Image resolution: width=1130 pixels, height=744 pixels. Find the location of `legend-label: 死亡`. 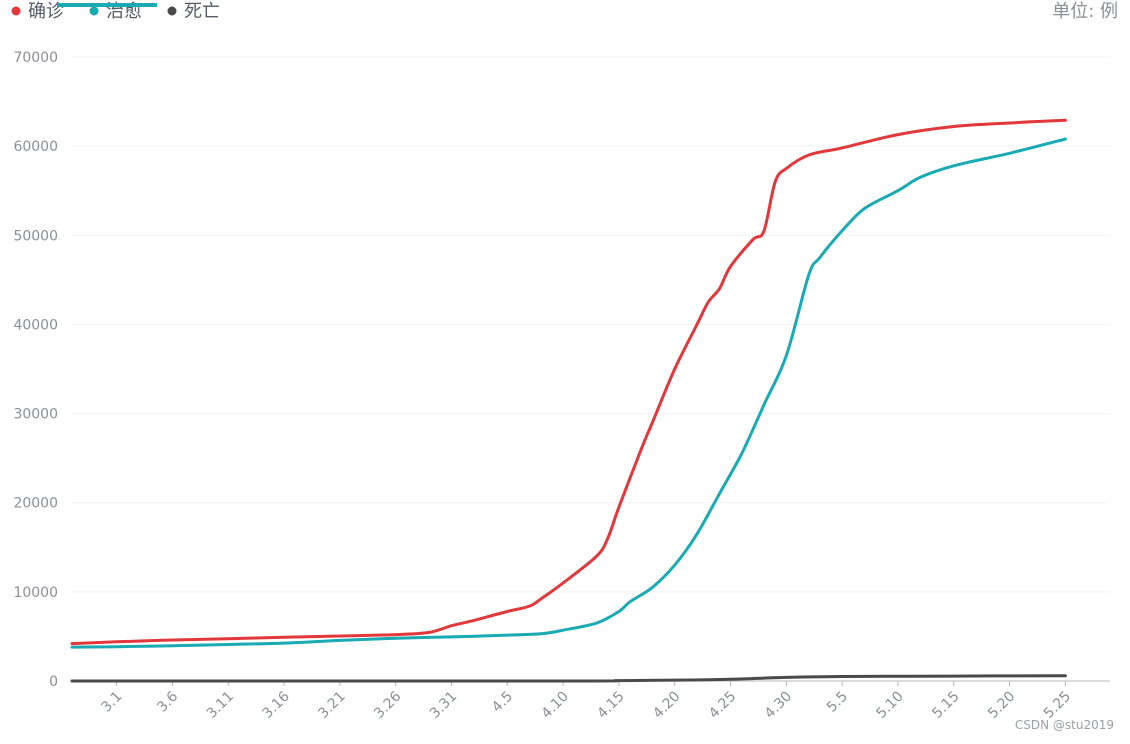

legend-label: 死亡 is located at coordinates (202, 11).